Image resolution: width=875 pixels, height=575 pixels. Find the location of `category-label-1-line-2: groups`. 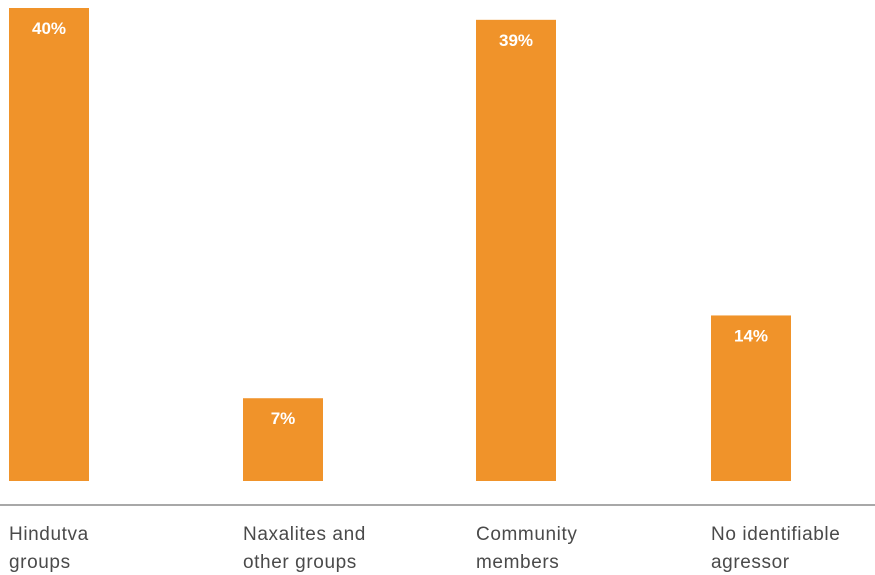

category-label-1-line-2: groups is located at coordinates (40, 562).